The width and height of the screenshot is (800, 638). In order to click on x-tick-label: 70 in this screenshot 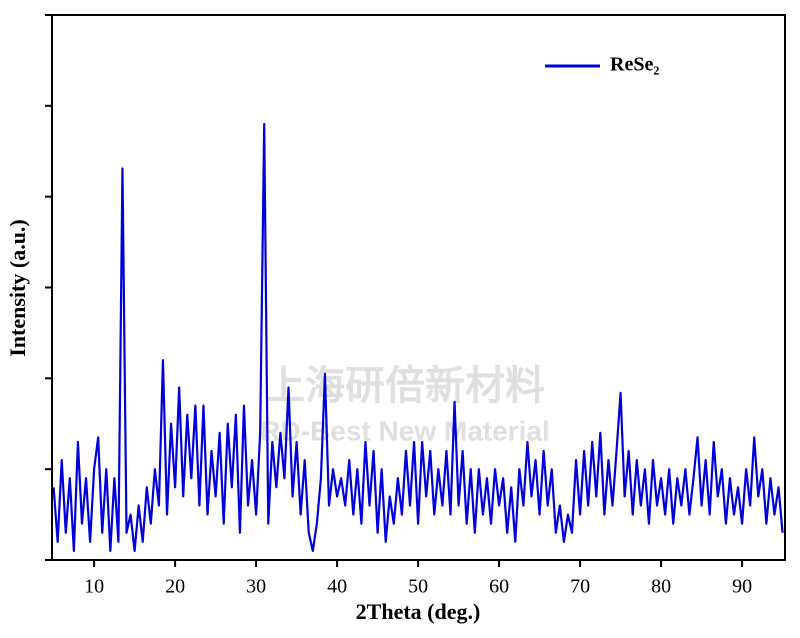, I will do `click(580, 587)`.